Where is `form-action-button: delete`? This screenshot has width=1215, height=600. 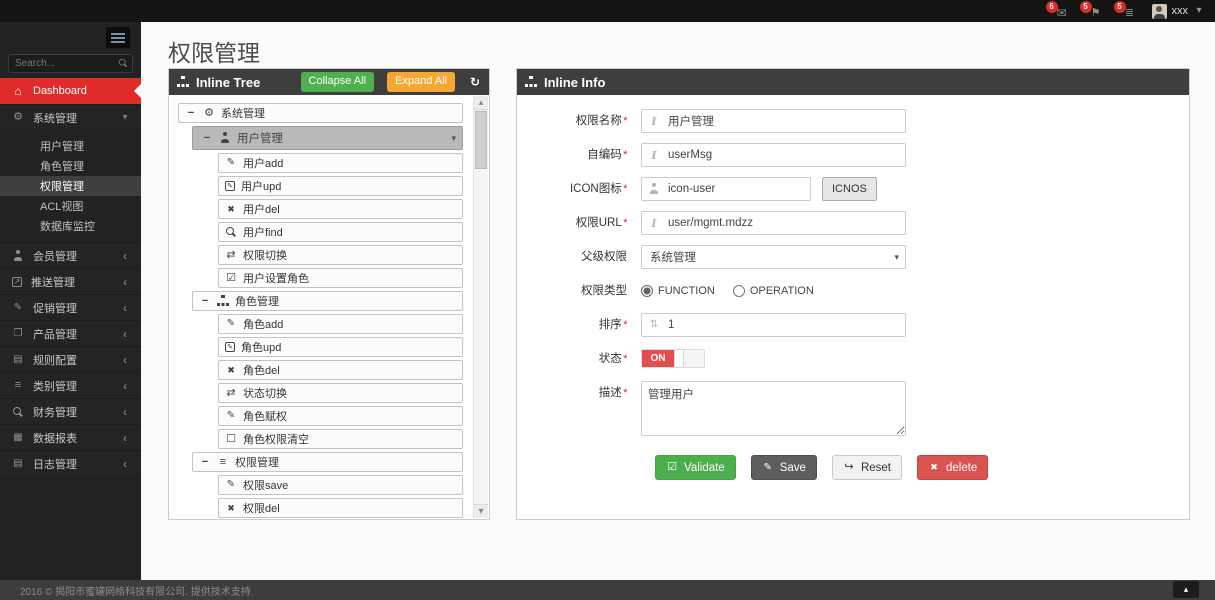 form-action-button: delete is located at coordinates (952, 467).